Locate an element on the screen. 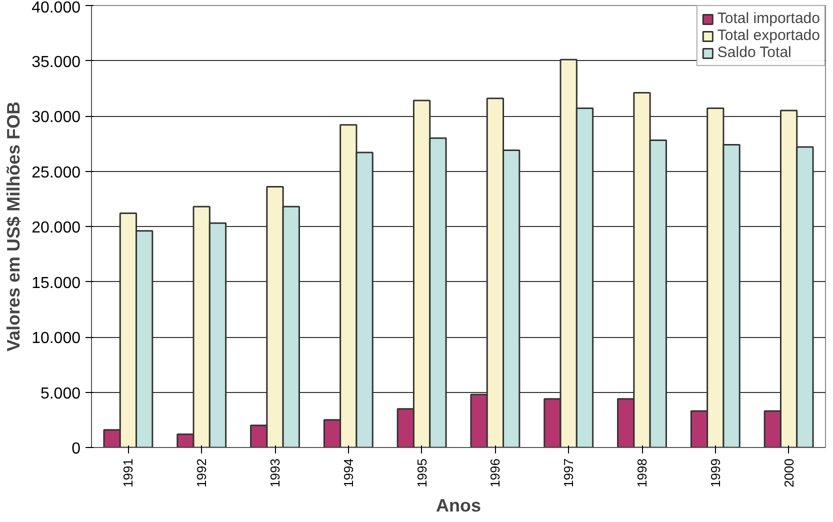 This screenshot has height=522, width=833. x-tick-label: 1992 is located at coordinates (202, 473).